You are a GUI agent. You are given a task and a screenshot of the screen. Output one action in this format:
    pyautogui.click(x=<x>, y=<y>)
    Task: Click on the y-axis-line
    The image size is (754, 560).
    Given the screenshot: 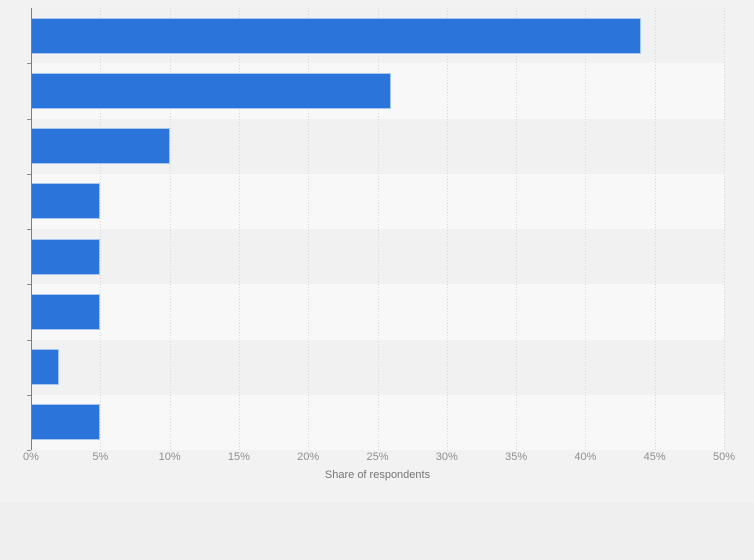 What is the action you would take?
    pyautogui.click(x=31, y=229)
    